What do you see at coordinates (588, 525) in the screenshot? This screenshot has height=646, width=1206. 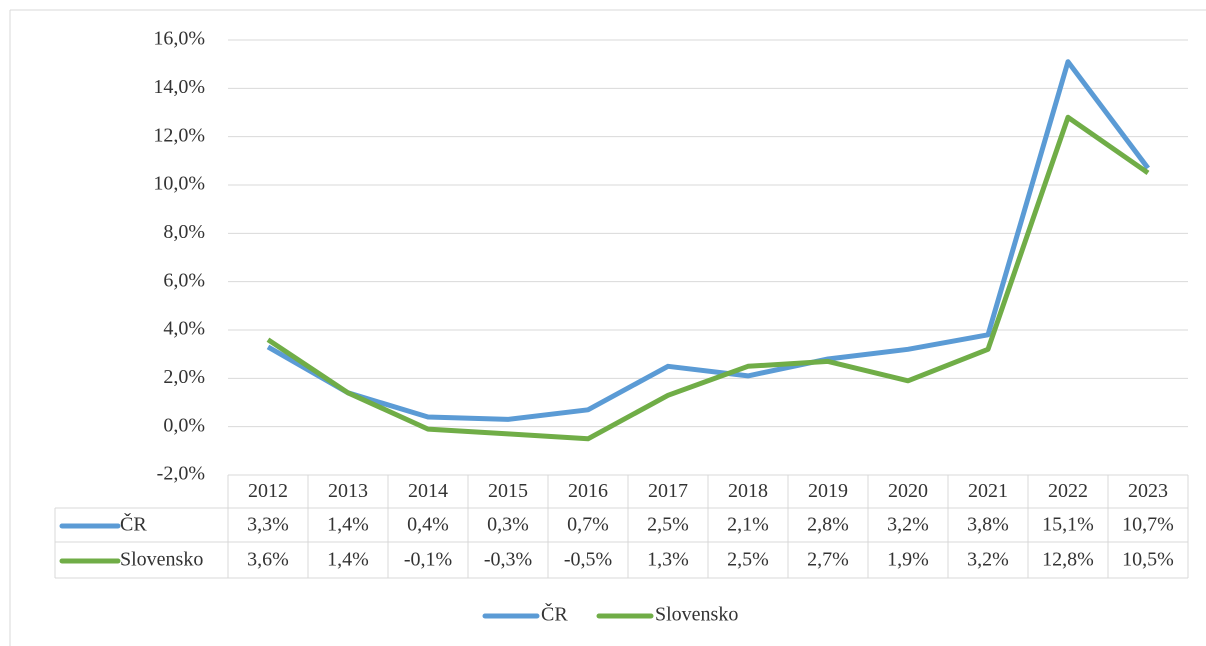 I see `data-label: 0,7%` at bounding box center [588, 525].